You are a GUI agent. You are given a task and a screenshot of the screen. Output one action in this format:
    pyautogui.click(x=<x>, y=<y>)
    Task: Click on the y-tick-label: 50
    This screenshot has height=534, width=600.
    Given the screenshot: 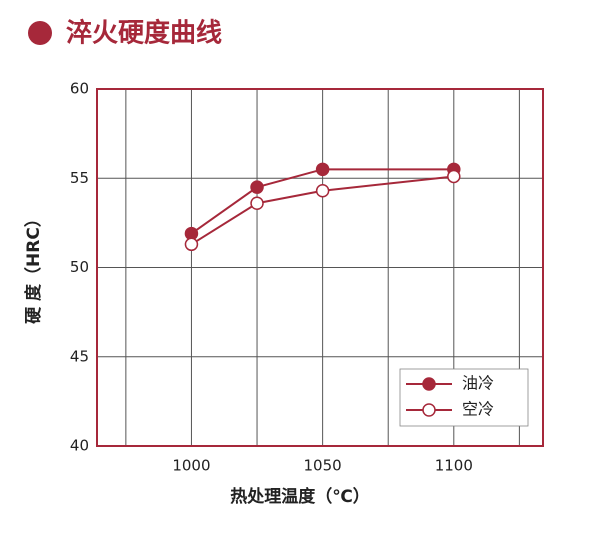 What is the action you would take?
    pyautogui.click(x=79, y=267)
    